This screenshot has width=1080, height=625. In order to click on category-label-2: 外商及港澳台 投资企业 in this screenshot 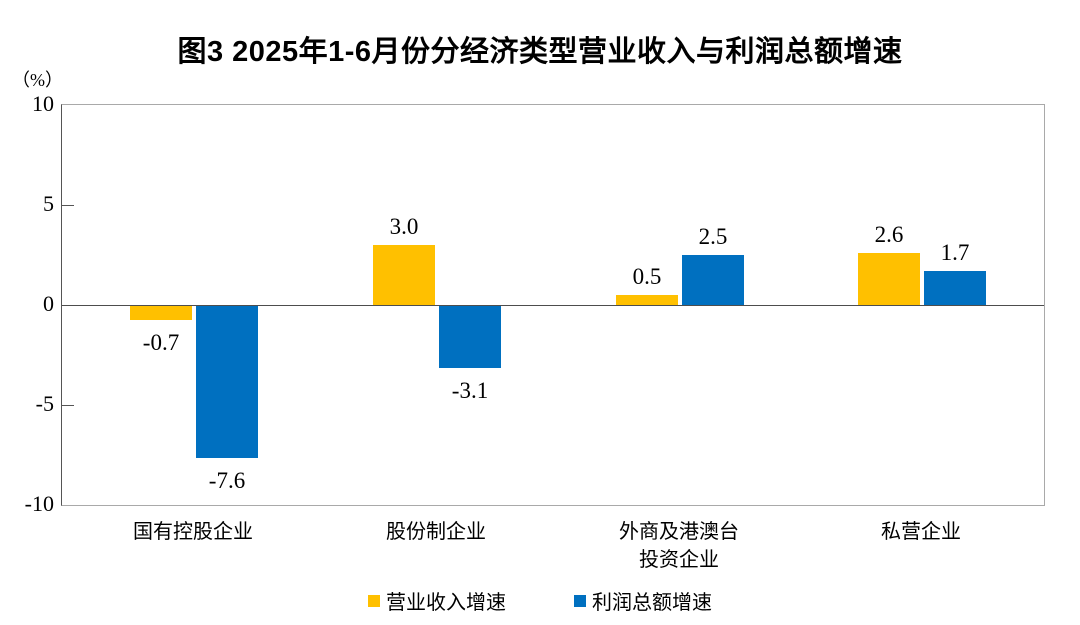, I will do `click(679, 546)`.